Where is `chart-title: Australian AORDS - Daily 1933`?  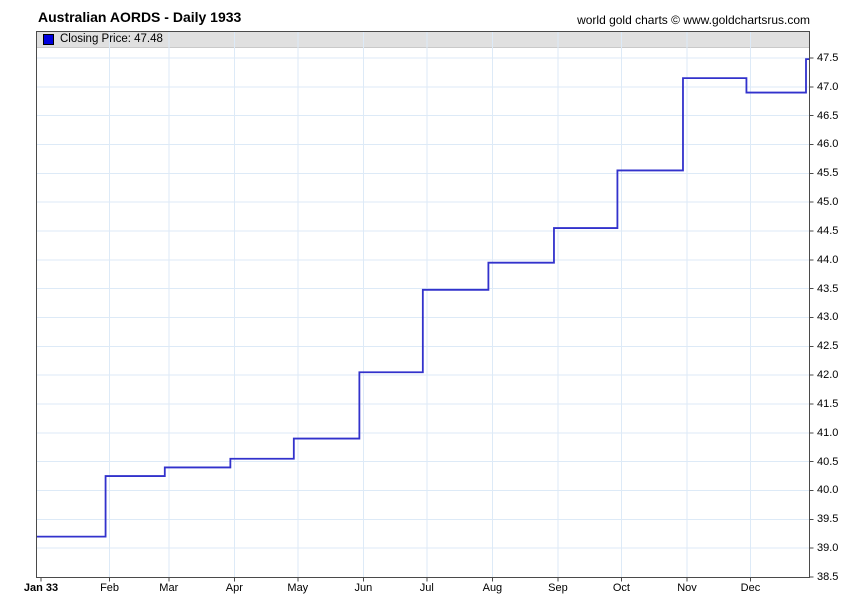 chart-title: Australian AORDS - Daily 1933 is located at coordinates (140, 17).